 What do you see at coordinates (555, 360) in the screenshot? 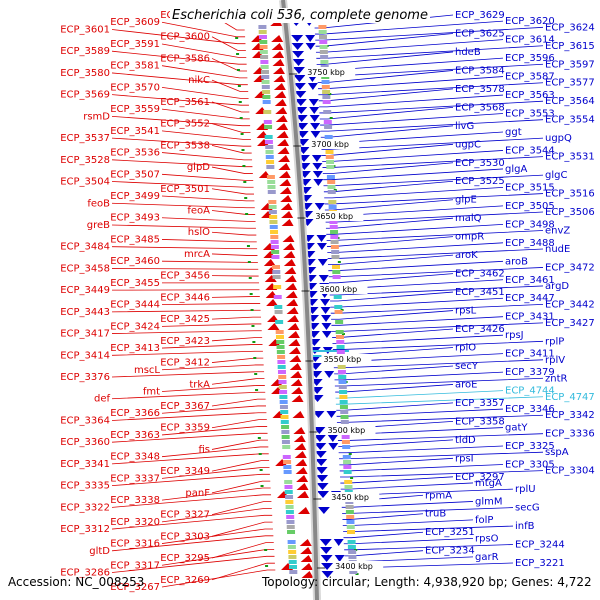
I see `right-gene-label: rplV` at bounding box center [555, 360].